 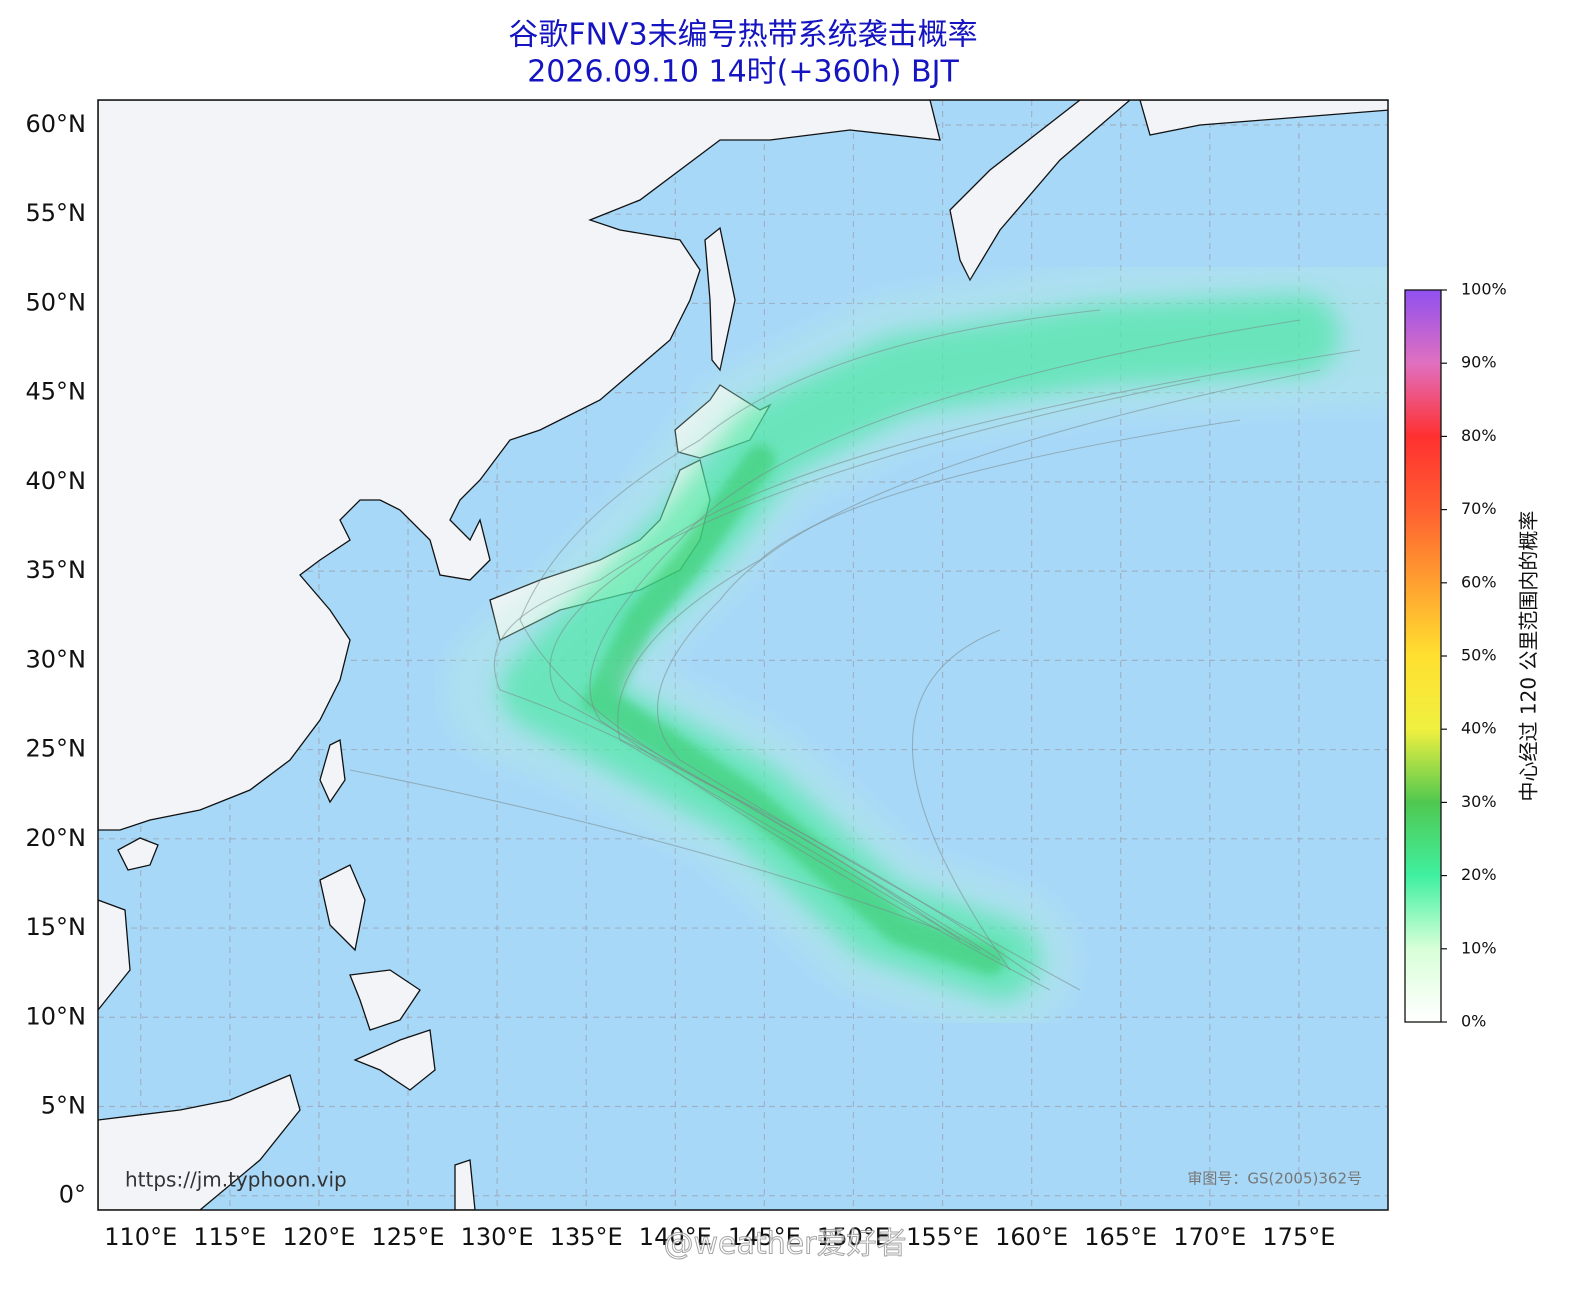 I want to click on land-visayas, so click(x=385, y=1000).